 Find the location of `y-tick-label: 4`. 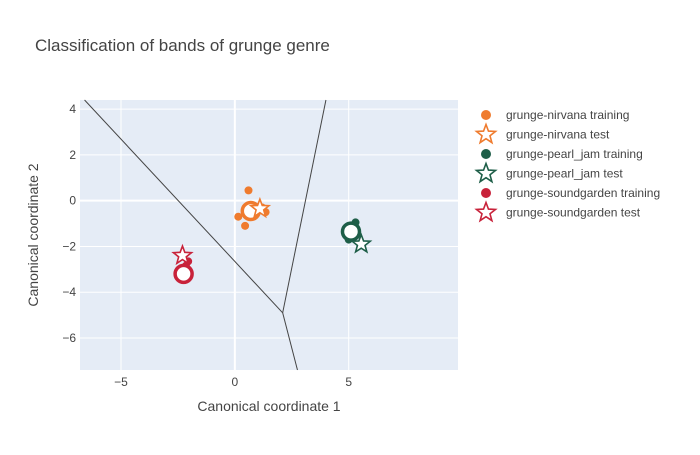

y-tick-label: 4 is located at coordinates (72, 109).